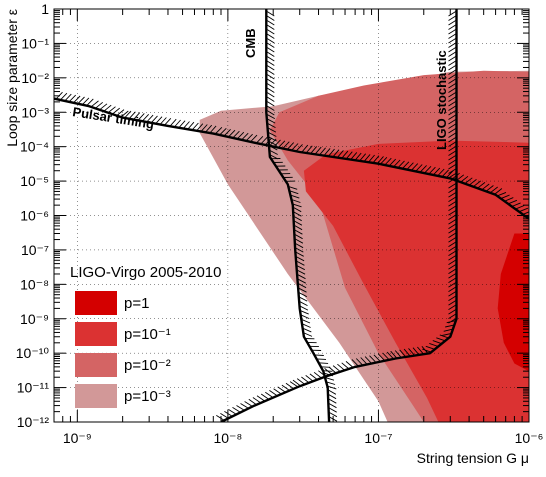  I want to click on y-tick-label: 10⁻⁸, so click(34, 284).